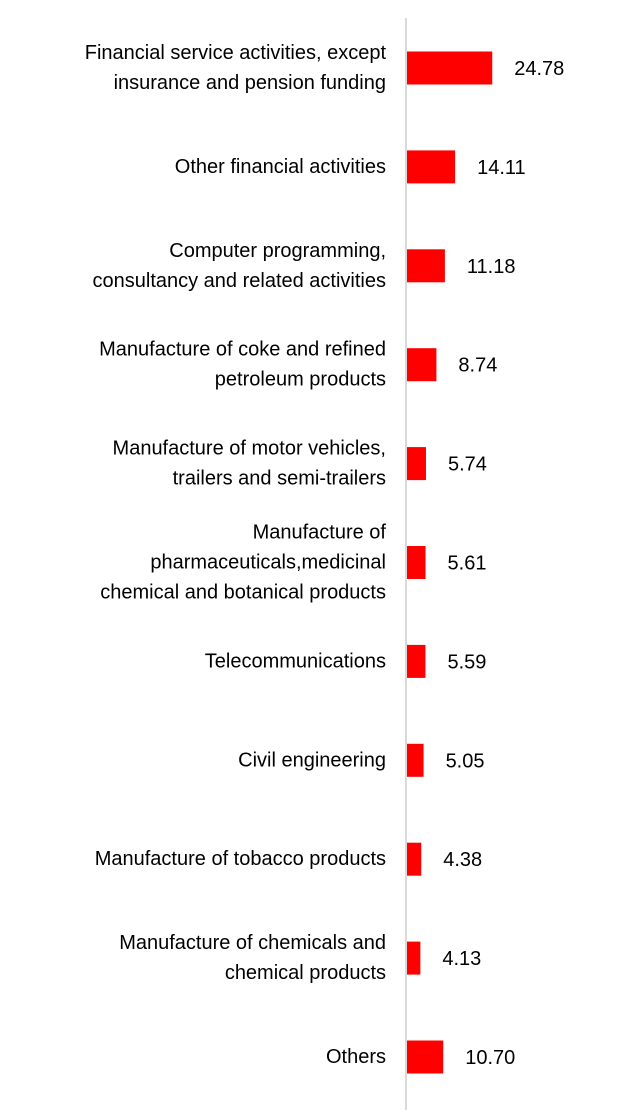 The width and height of the screenshot is (626, 1117). I want to click on category-label-line: chemical and botanical products, so click(243, 593).